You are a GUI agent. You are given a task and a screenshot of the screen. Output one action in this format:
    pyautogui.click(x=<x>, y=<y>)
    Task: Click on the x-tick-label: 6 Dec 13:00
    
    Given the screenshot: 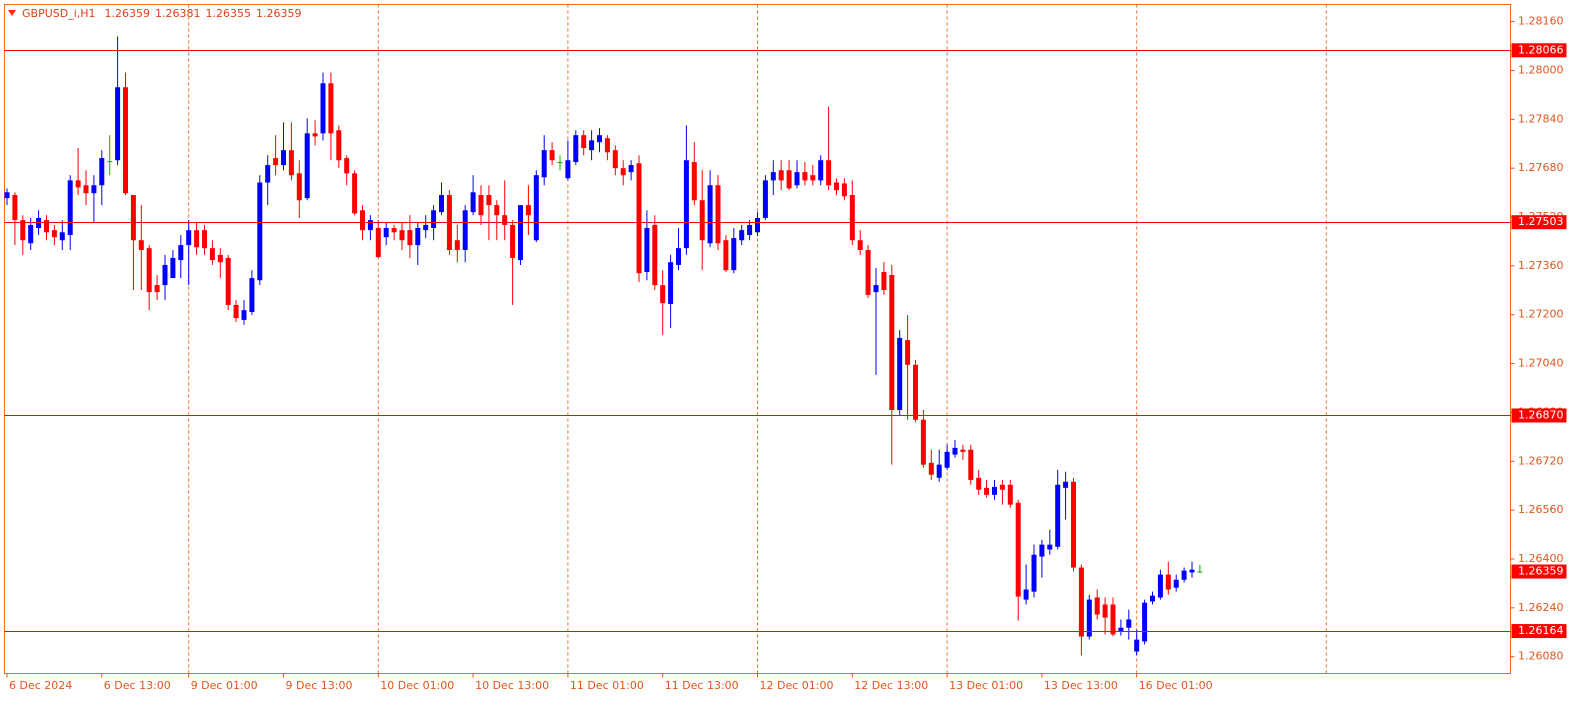 What is the action you would take?
    pyautogui.click(x=137, y=685)
    